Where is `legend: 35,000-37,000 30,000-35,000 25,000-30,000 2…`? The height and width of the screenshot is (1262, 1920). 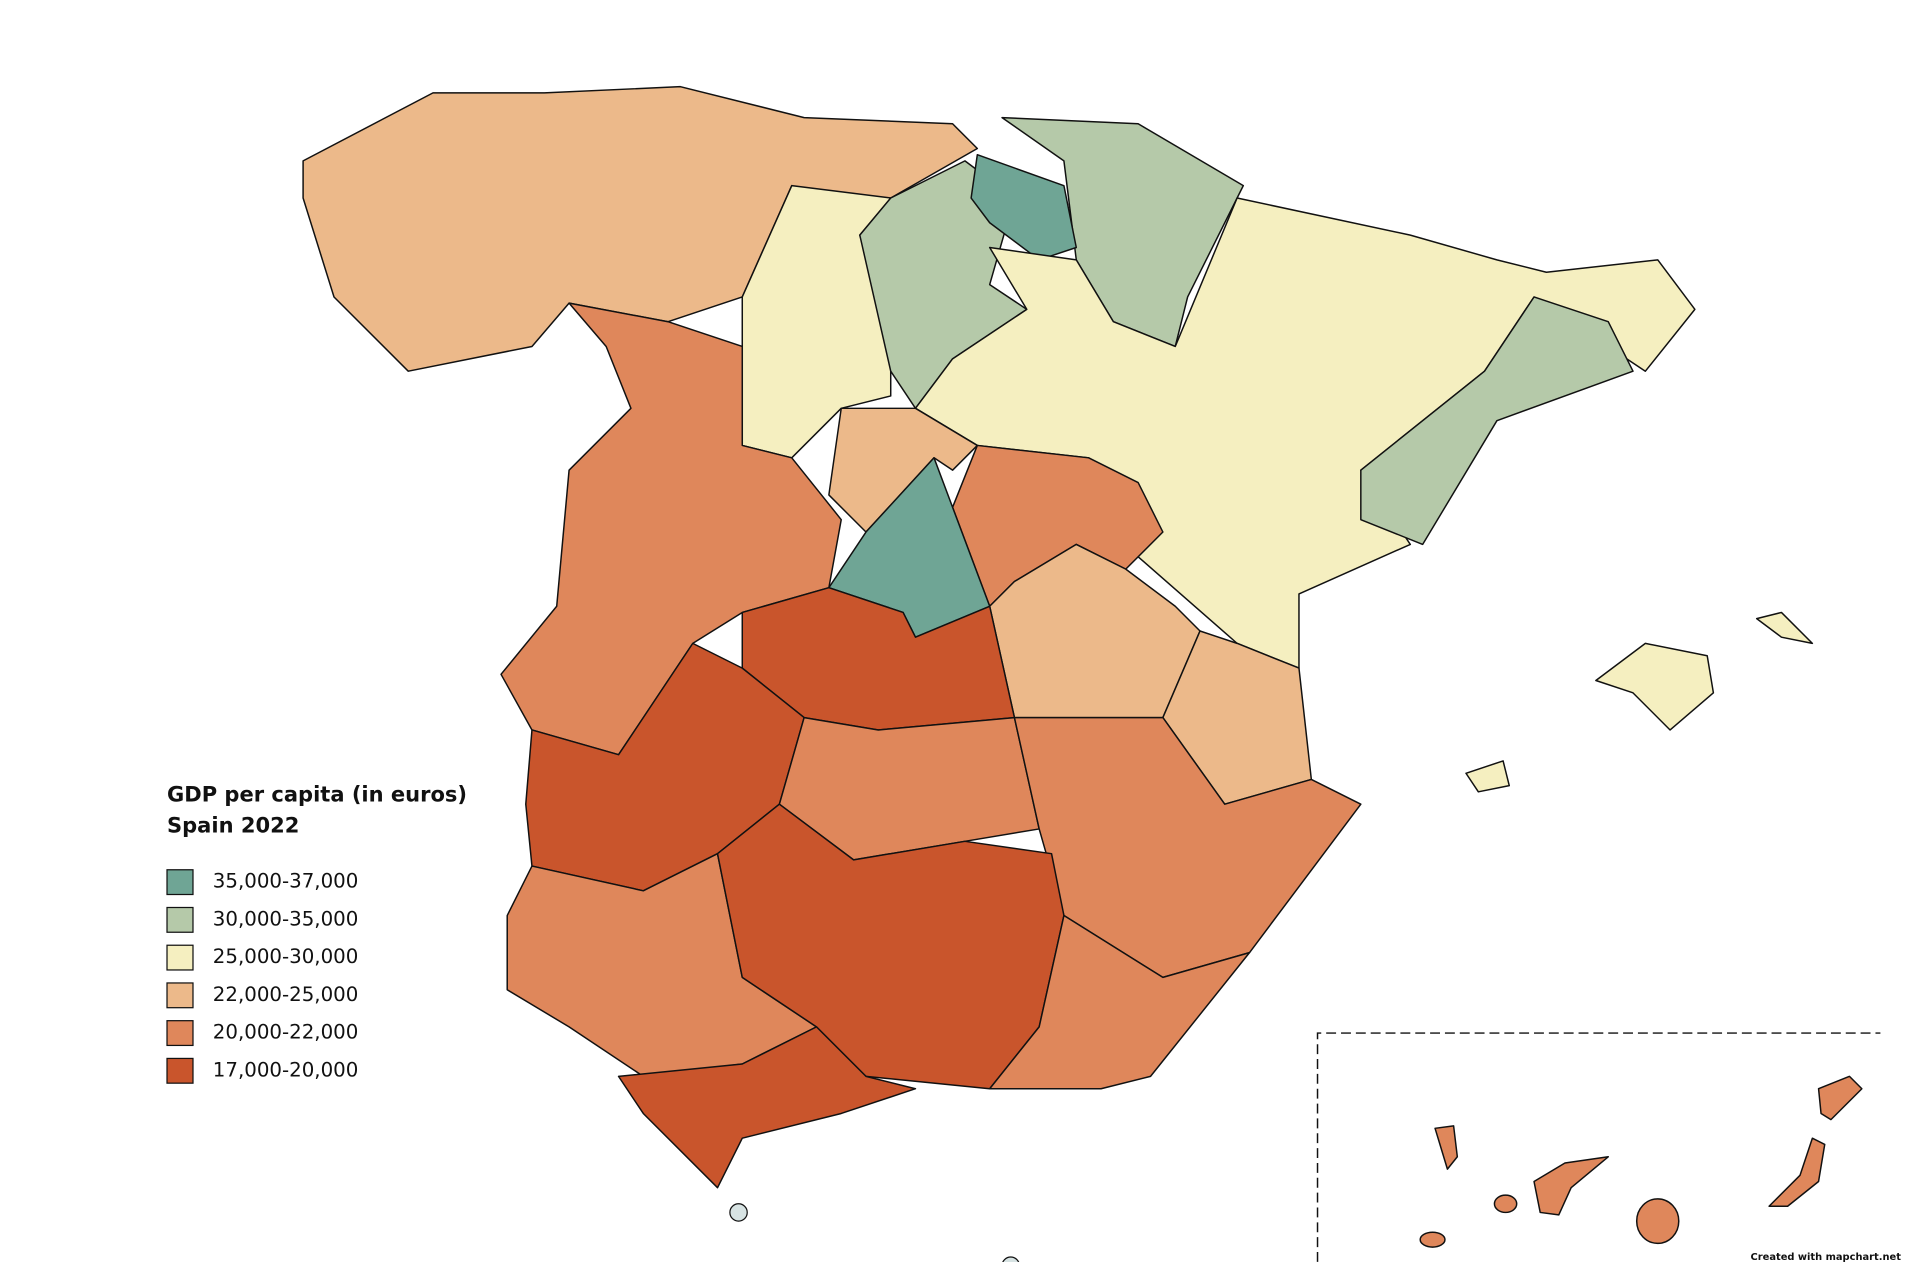 legend: 35,000-37,000 30,000-35,000 25,000-30,000 2… is located at coordinates (262, 976).